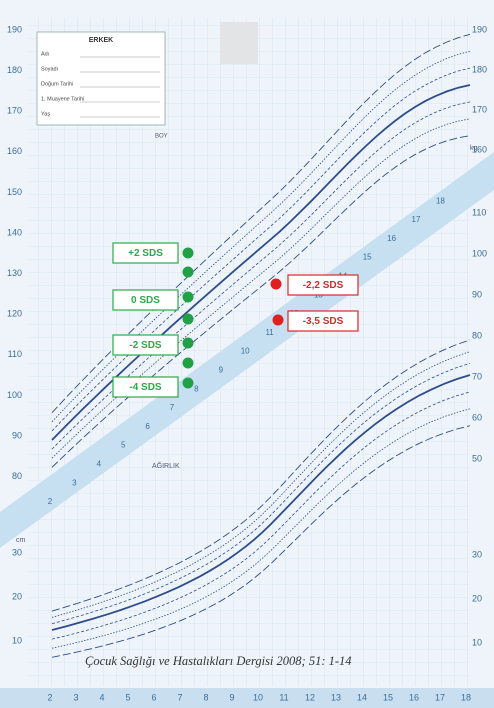 The height and width of the screenshot is (708, 494). Describe the element at coordinates (416, 219) in the screenshot. I see `band-age: 17` at that location.